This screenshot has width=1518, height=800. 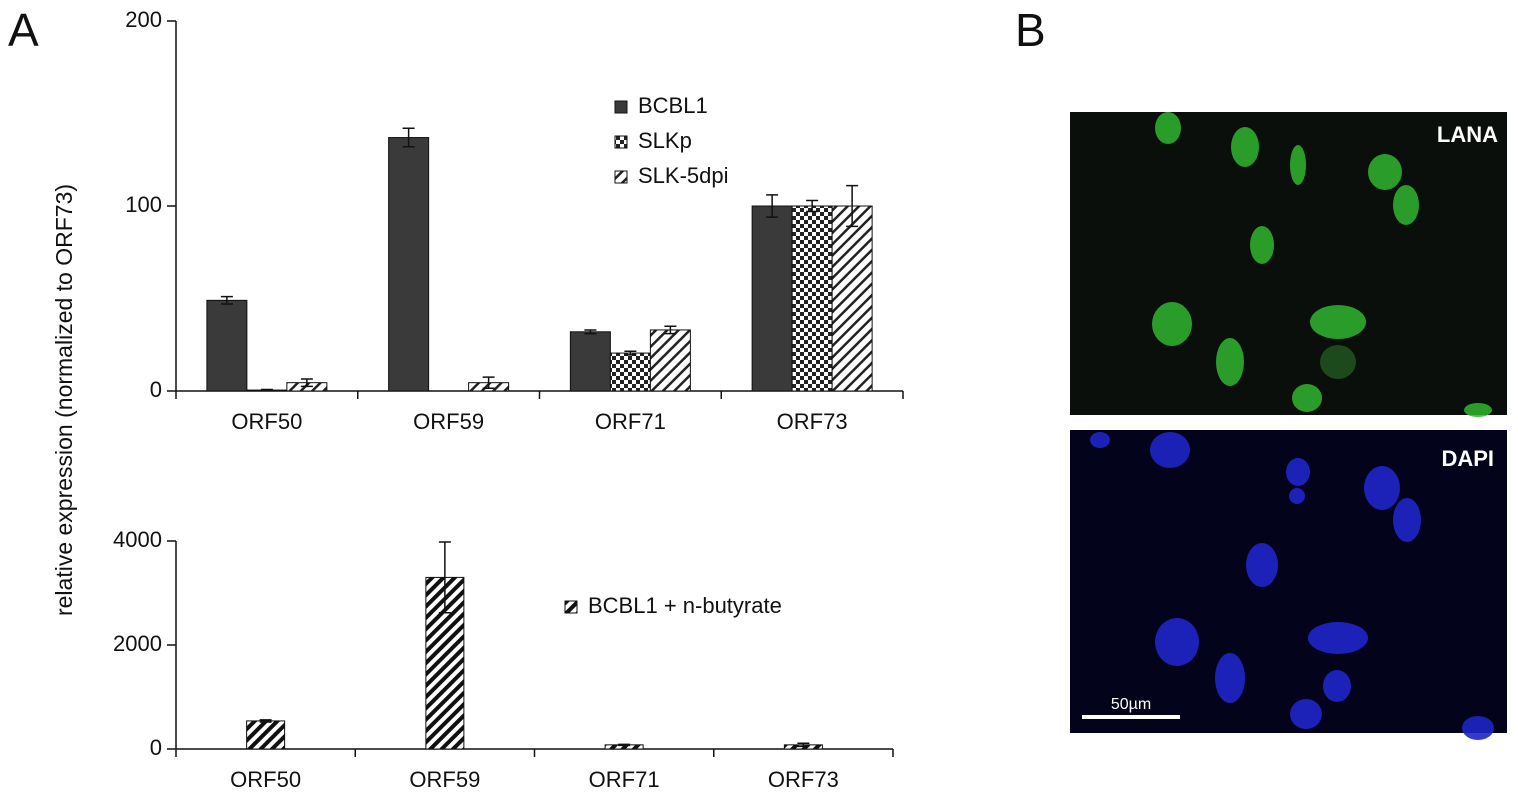 What do you see at coordinates (143, 19) in the screenshot?
I see `y-tick-label: 200` at bounding box center [143, 19].